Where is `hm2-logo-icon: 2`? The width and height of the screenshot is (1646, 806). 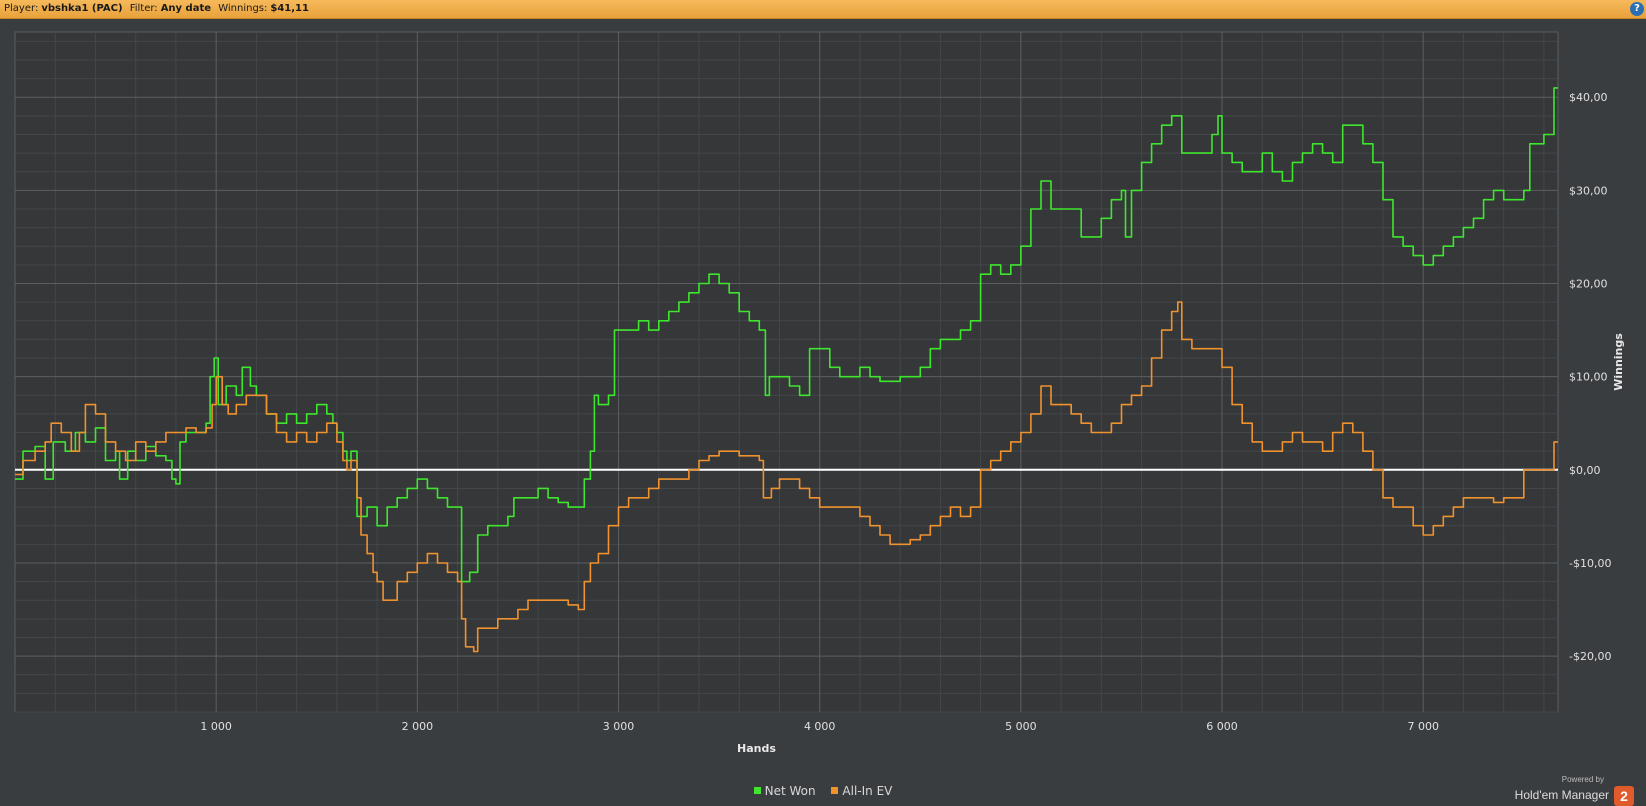 hm2-logo-icon: 2 is located at coordinates (1624, 795).